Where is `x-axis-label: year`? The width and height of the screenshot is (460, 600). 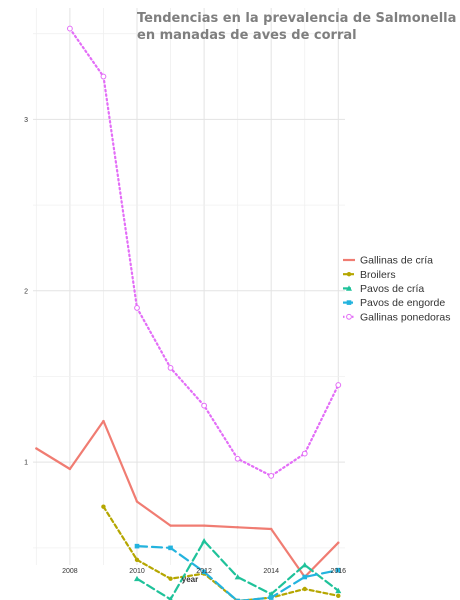 x-axis-label: year is located at coordinates (190, 579).